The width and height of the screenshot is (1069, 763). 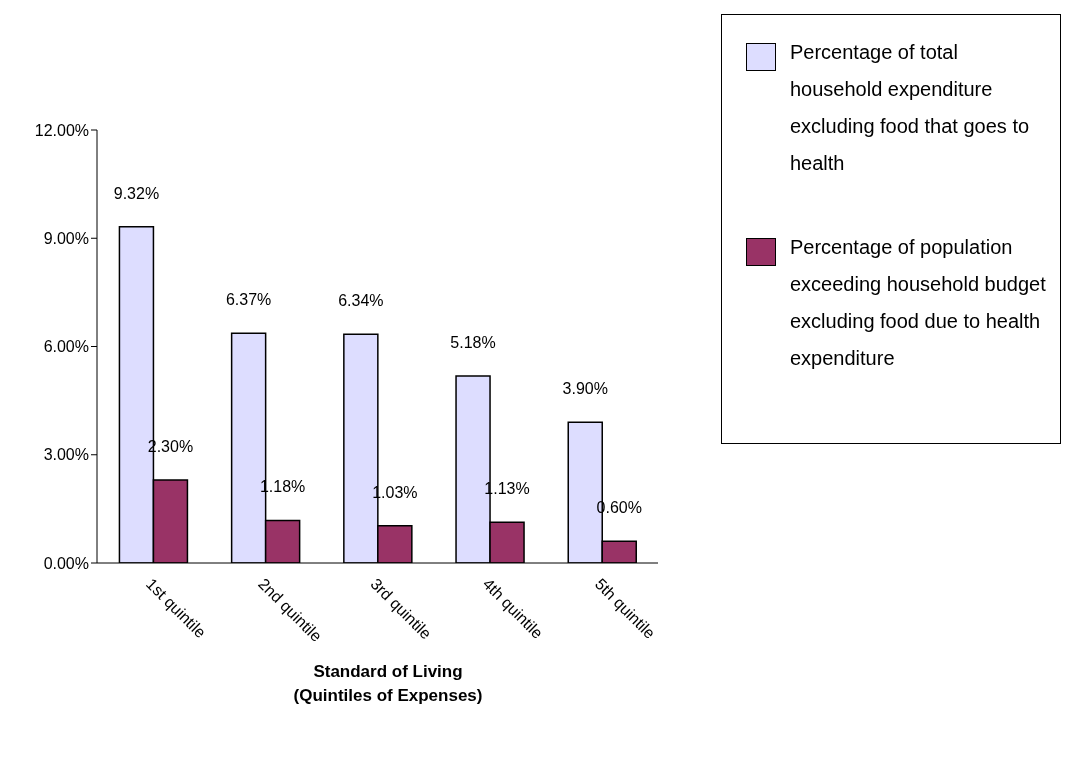 I want to click on x-axis-title: Standard of Living (Quintiles of Expenses), so click(x=388, y=684).